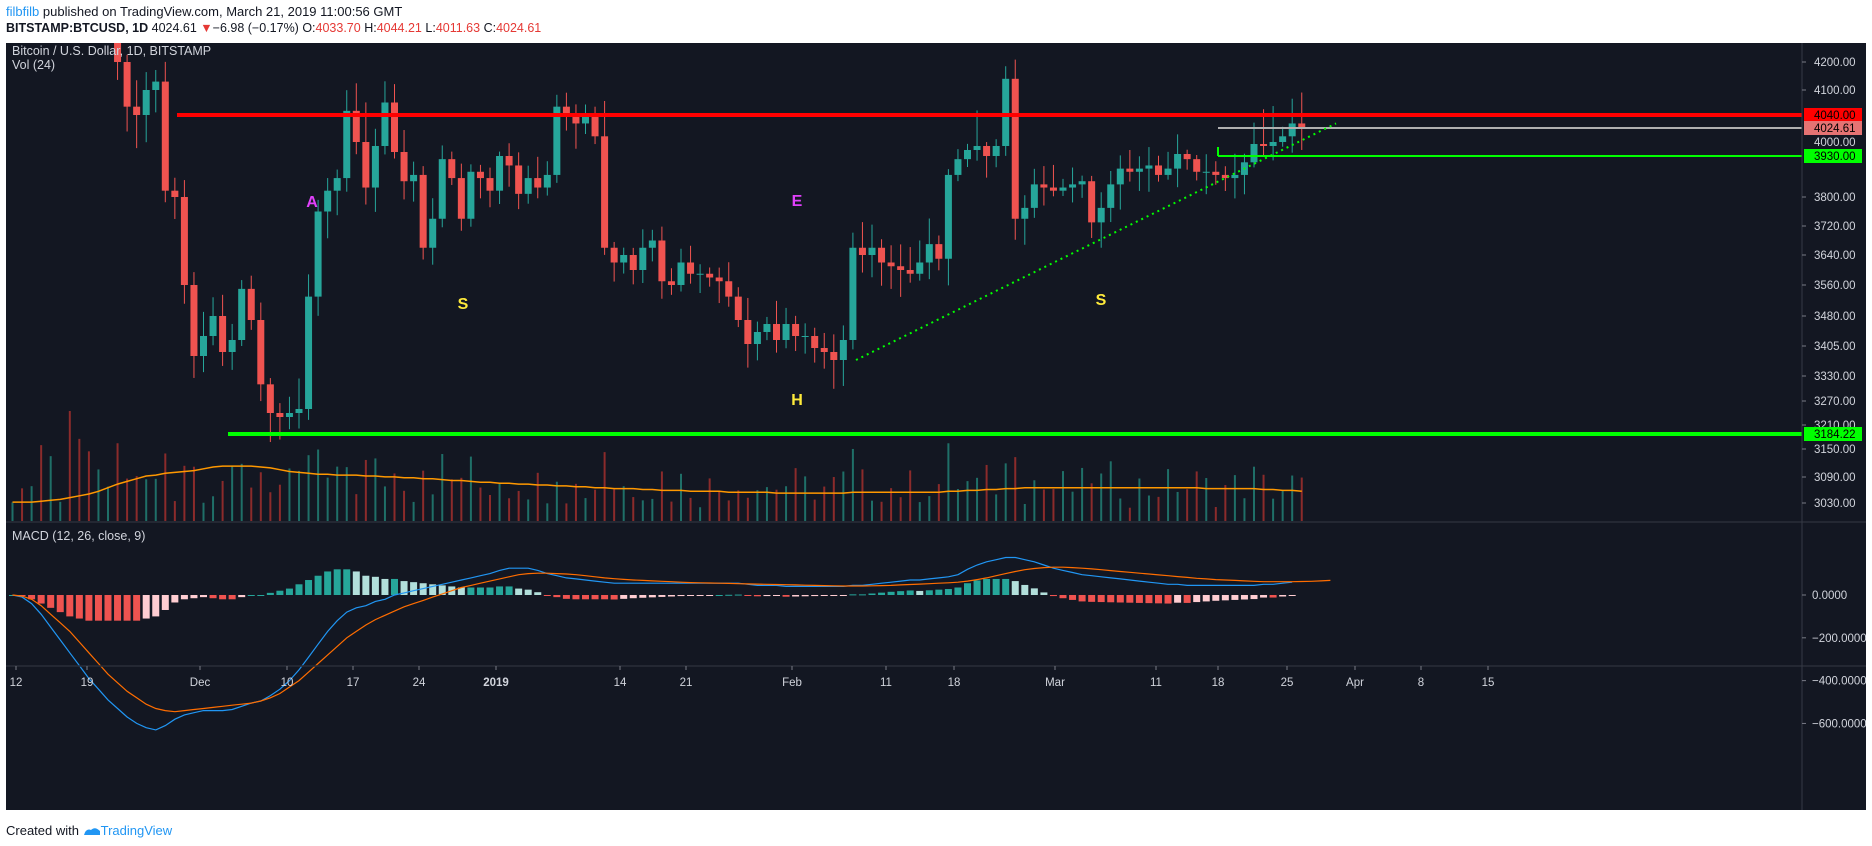 This screenshot has width=1872, height=846. I want to click on tradingview-logo-icon, so click(92, 832).